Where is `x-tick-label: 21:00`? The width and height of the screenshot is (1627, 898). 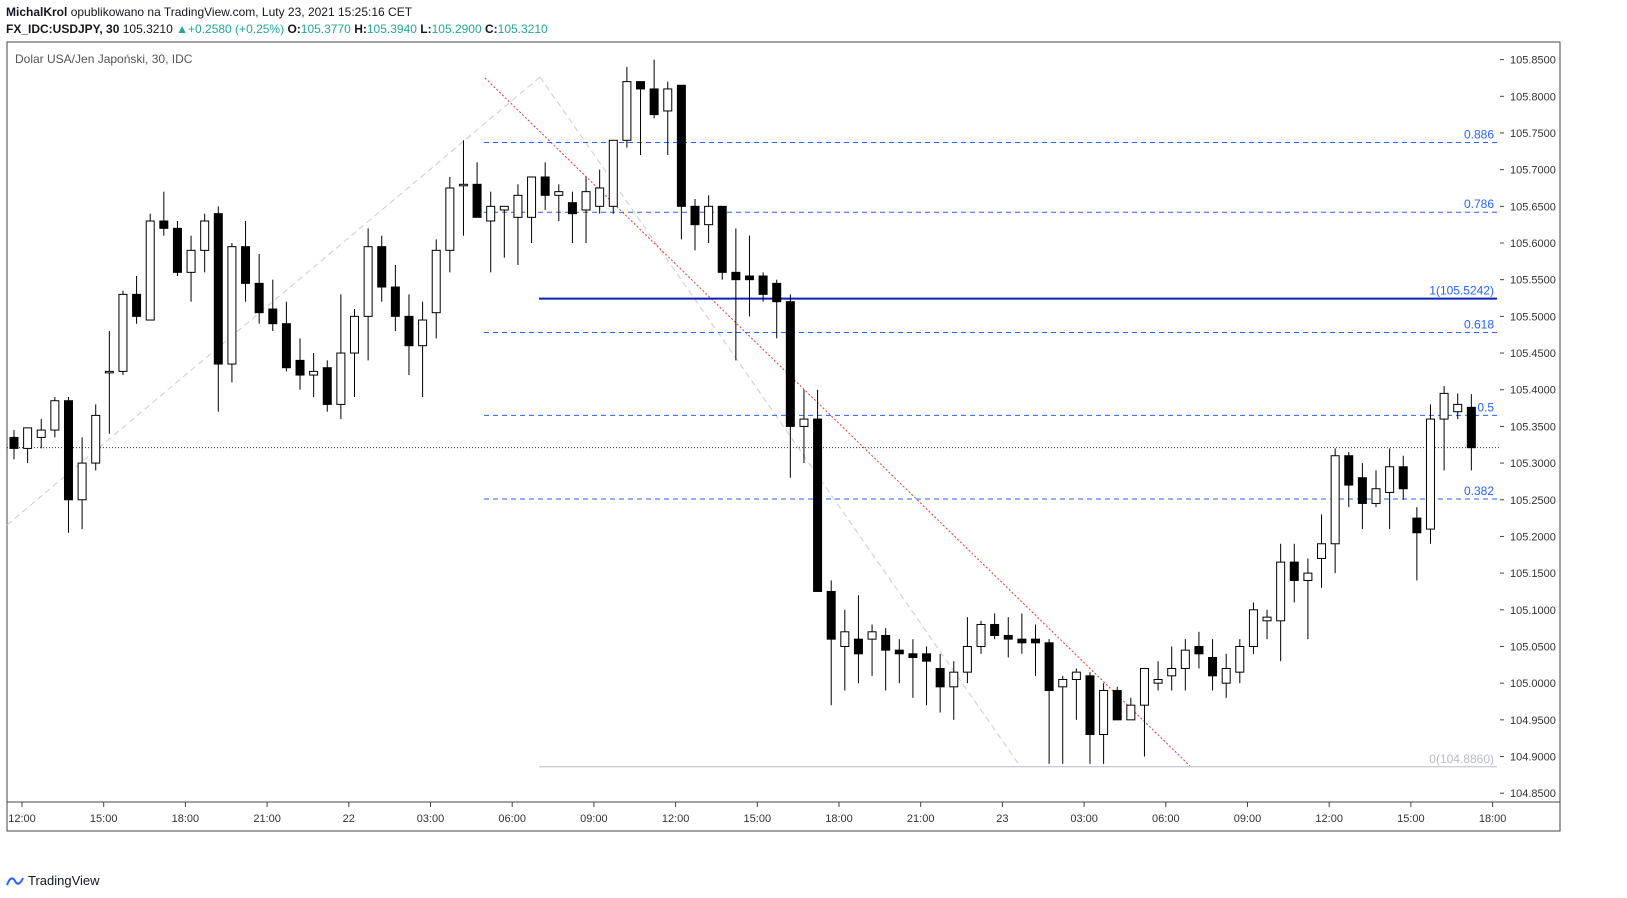 x-tick-label: 21:00 is located at coordinates (267, 819).